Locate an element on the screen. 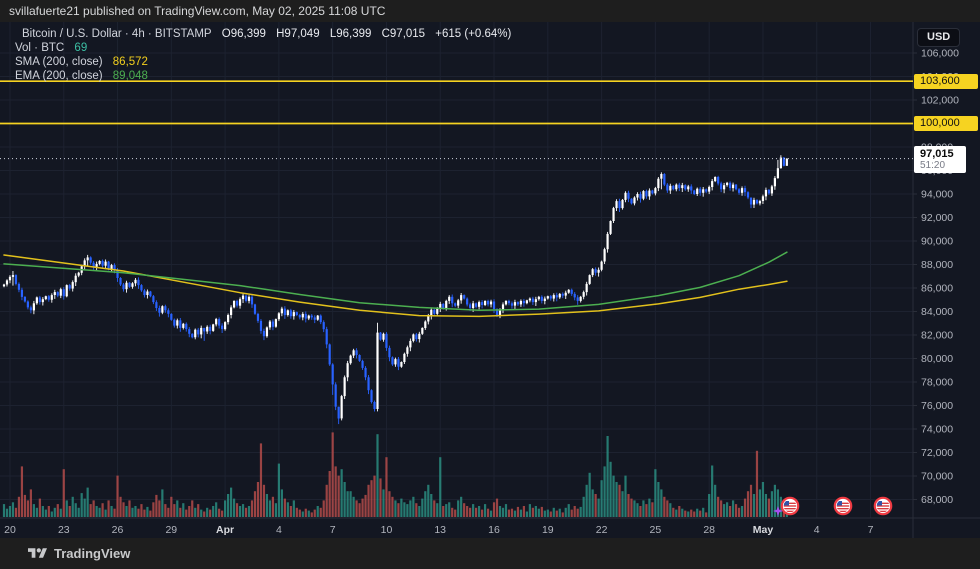 The image size is (980, 569). svg-text: 86,000 is located at coordinates (937, 289).